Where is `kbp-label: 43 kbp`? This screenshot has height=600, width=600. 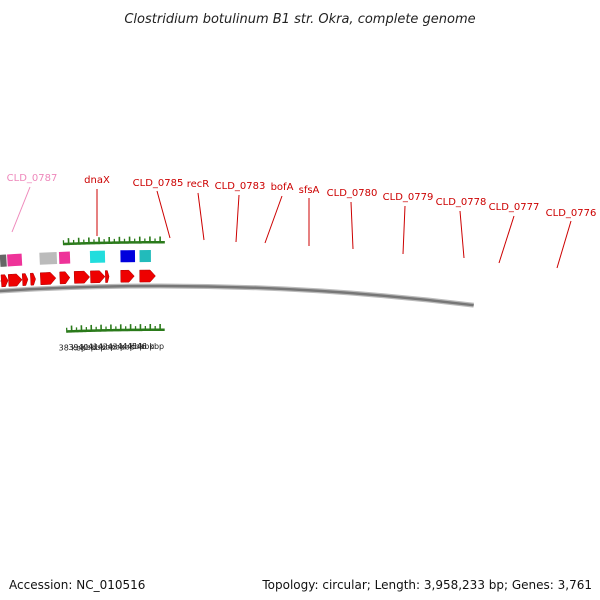 kbp-label: 43 kbp is located at coordinates (121, 346).